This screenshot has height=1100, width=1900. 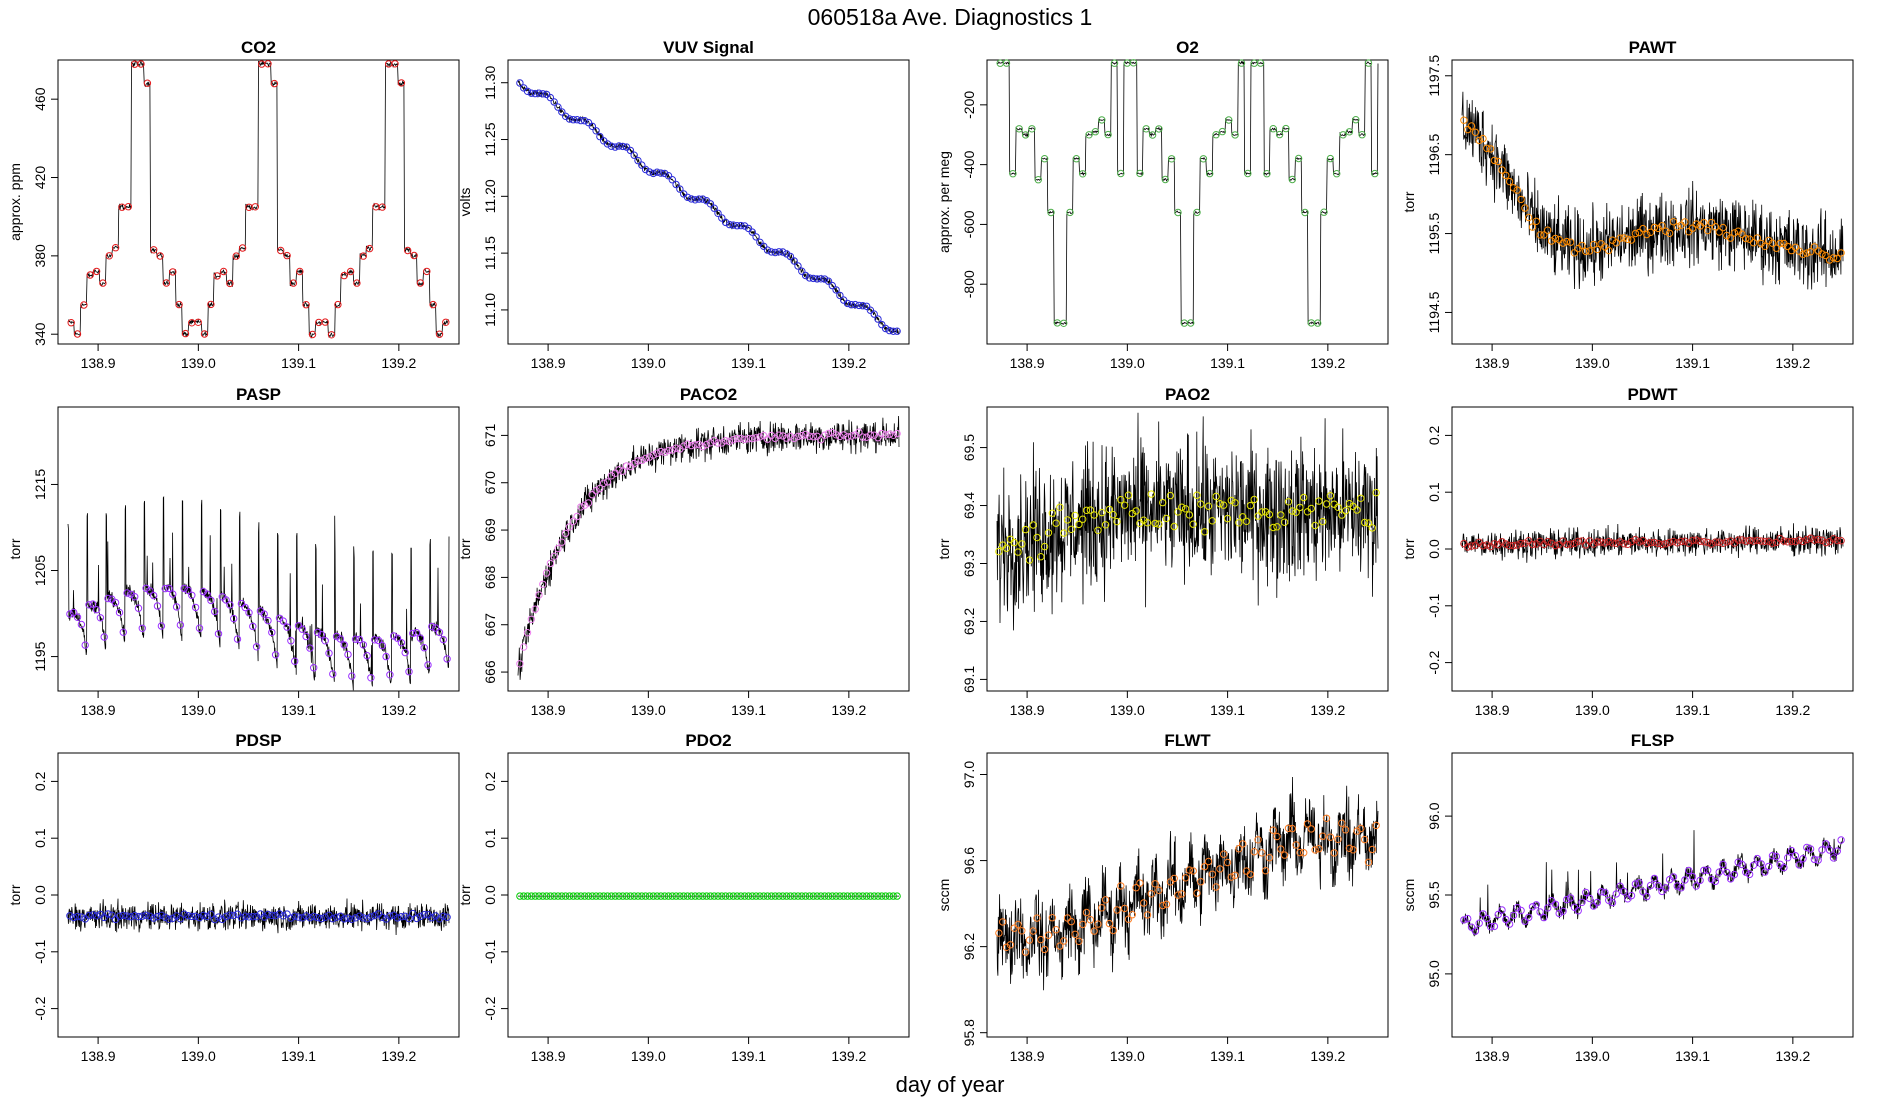 I want to click on x-tick-label: 139.2, so click(x=1792, y=363).